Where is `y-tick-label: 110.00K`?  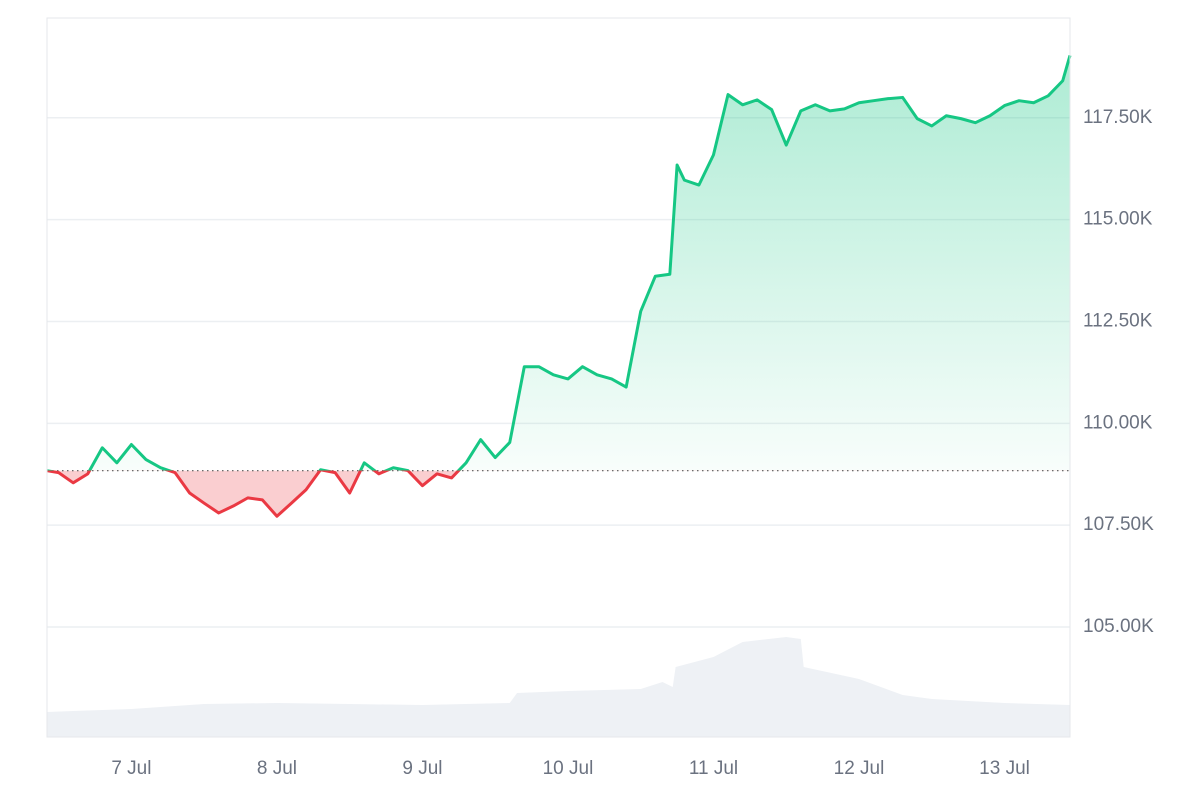
y-tick-label: 110.00K is located at coordinates (1118, 422).